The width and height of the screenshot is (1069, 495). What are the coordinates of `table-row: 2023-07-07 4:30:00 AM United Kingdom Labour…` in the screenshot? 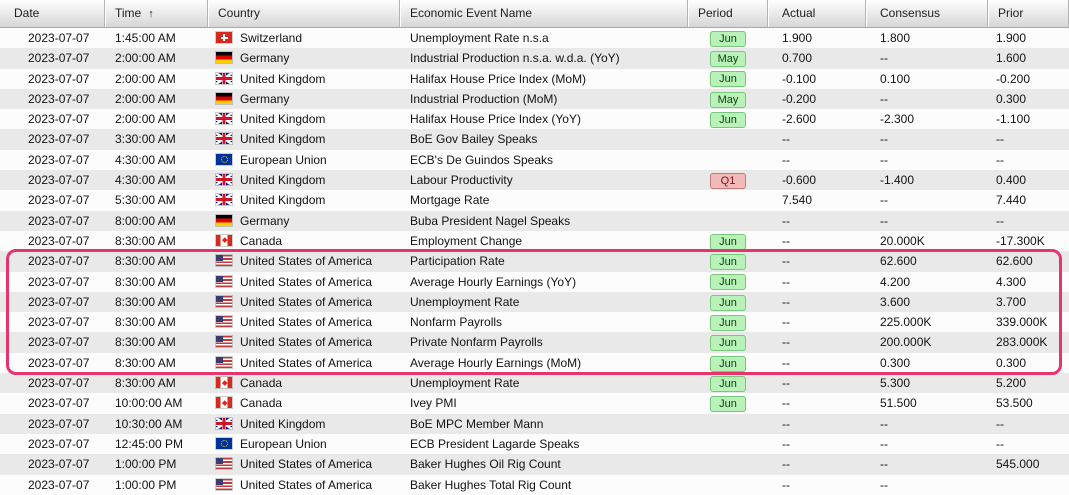 It's located at (534, 180).